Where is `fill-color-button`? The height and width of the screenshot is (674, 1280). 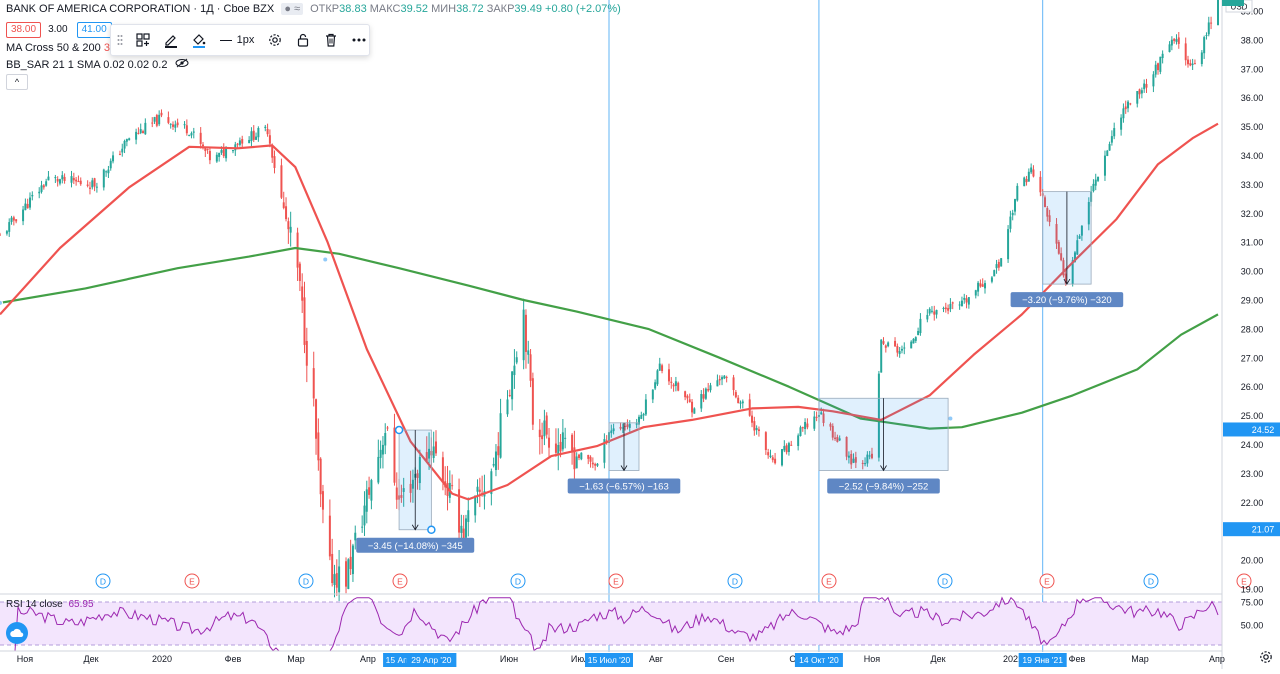
fill-color-button is located at coordinates (199, 40).